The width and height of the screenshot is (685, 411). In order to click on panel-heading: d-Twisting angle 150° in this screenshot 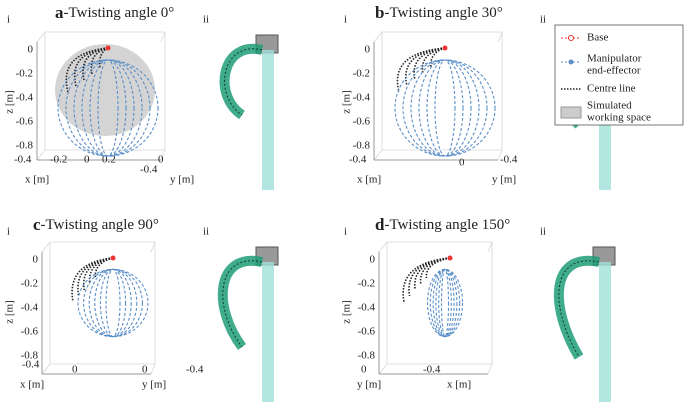, I will do `click(442, 224)`.